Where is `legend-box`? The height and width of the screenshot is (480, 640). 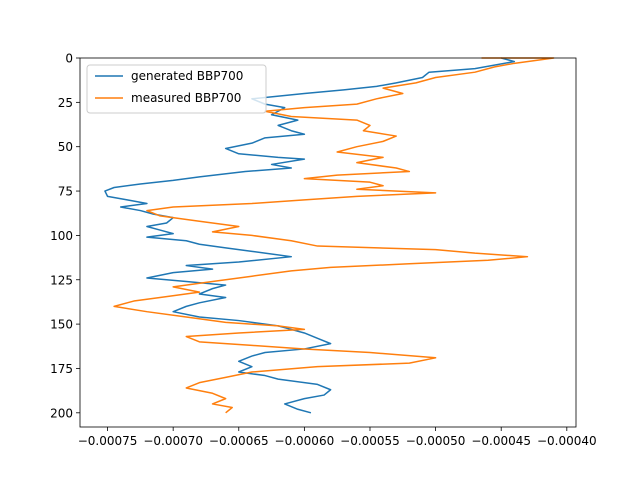
legend-box is located at coordinates (176, 89).